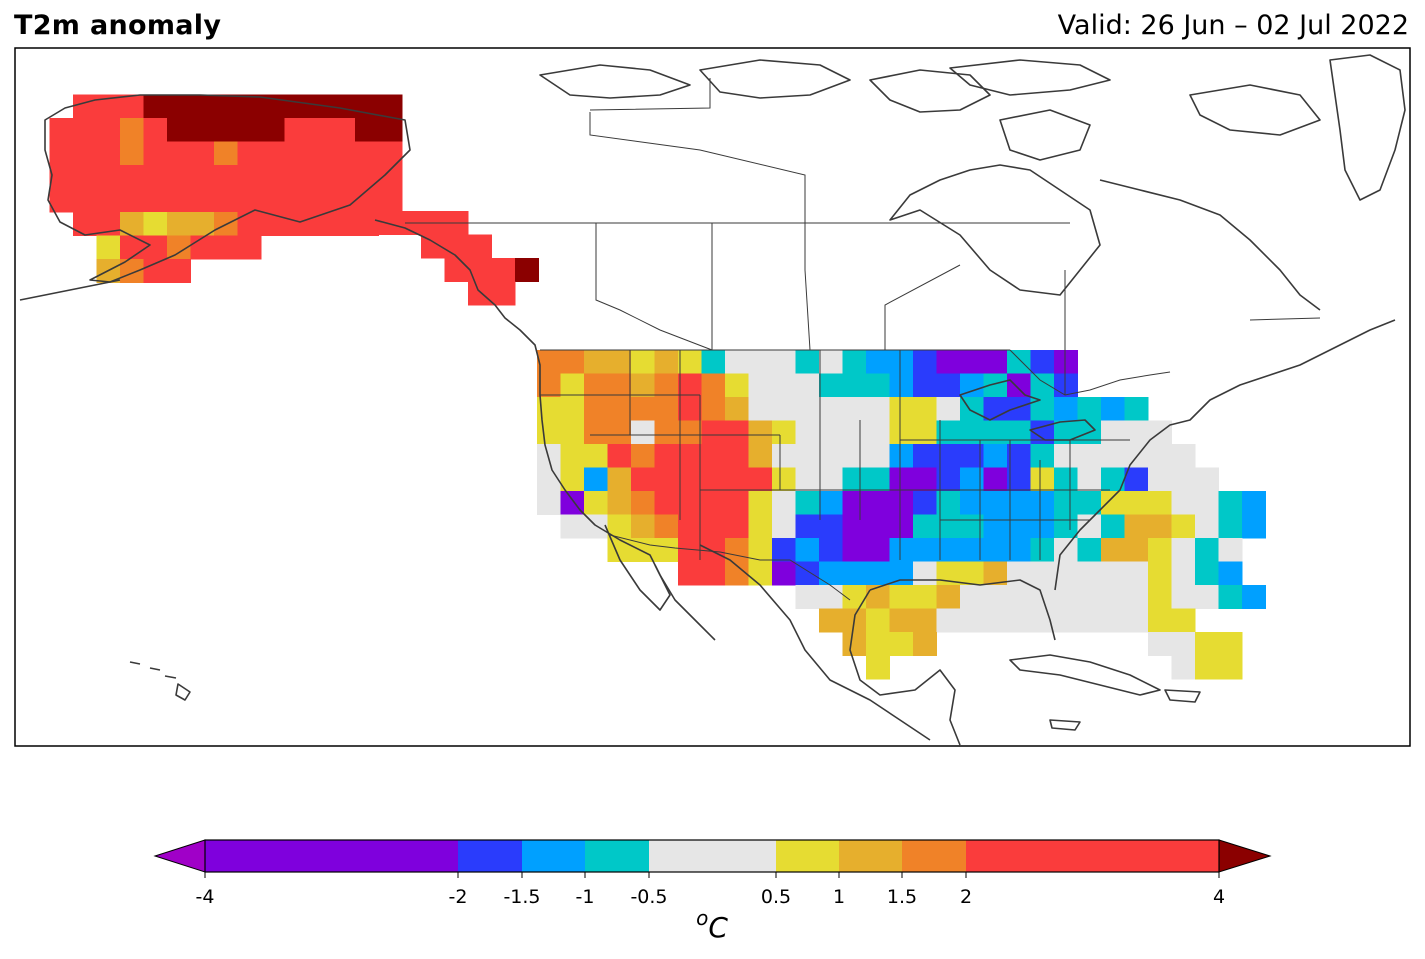  I want to click on colorbar-tick-label: -1, so click(585, 897).